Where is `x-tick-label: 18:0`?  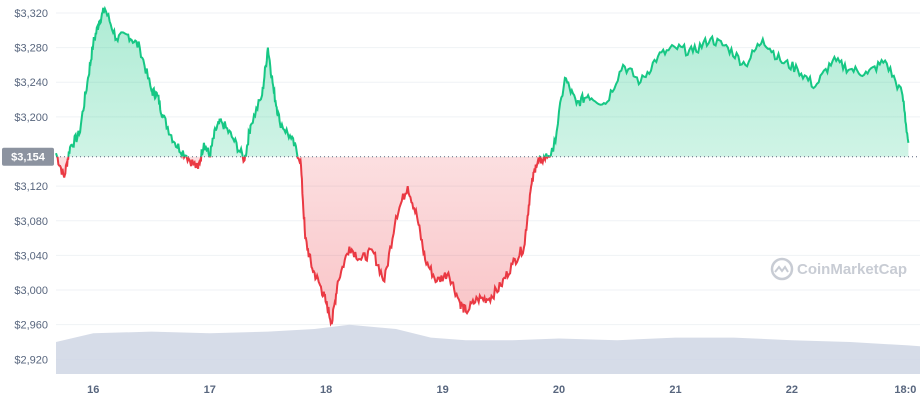 x-tick-label: 18:0 is located at coordinates (905, 390).